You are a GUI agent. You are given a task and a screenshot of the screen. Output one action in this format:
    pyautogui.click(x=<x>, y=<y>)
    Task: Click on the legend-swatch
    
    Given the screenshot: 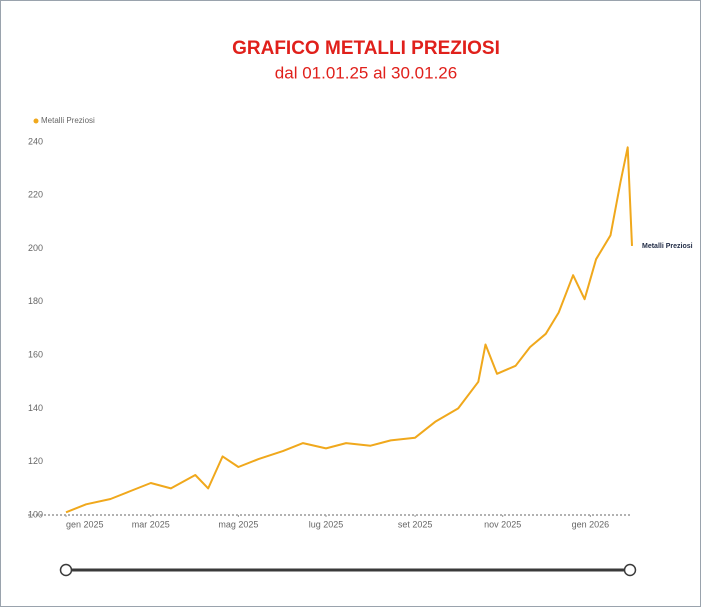 What is the action you would take?
    pyautogui.click(x=36, y=121)
    